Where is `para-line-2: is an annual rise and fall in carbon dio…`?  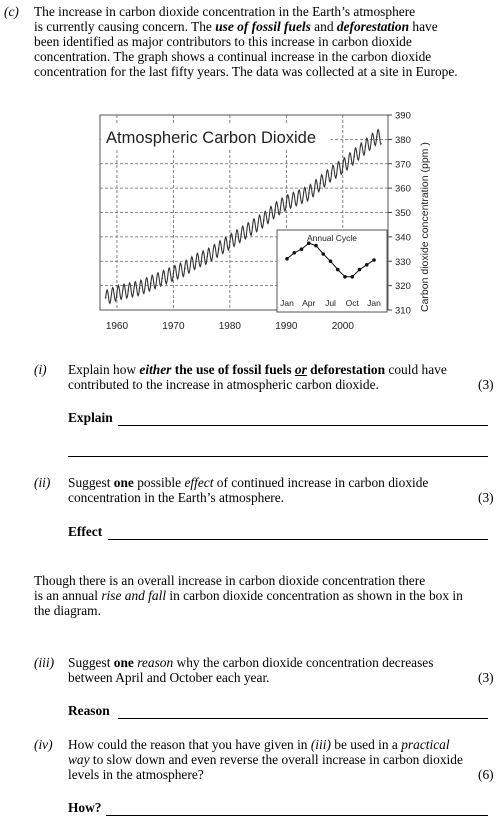 para-line-2: is an annual rise and fall in carbon dio… is located at coordinates (248, 595).